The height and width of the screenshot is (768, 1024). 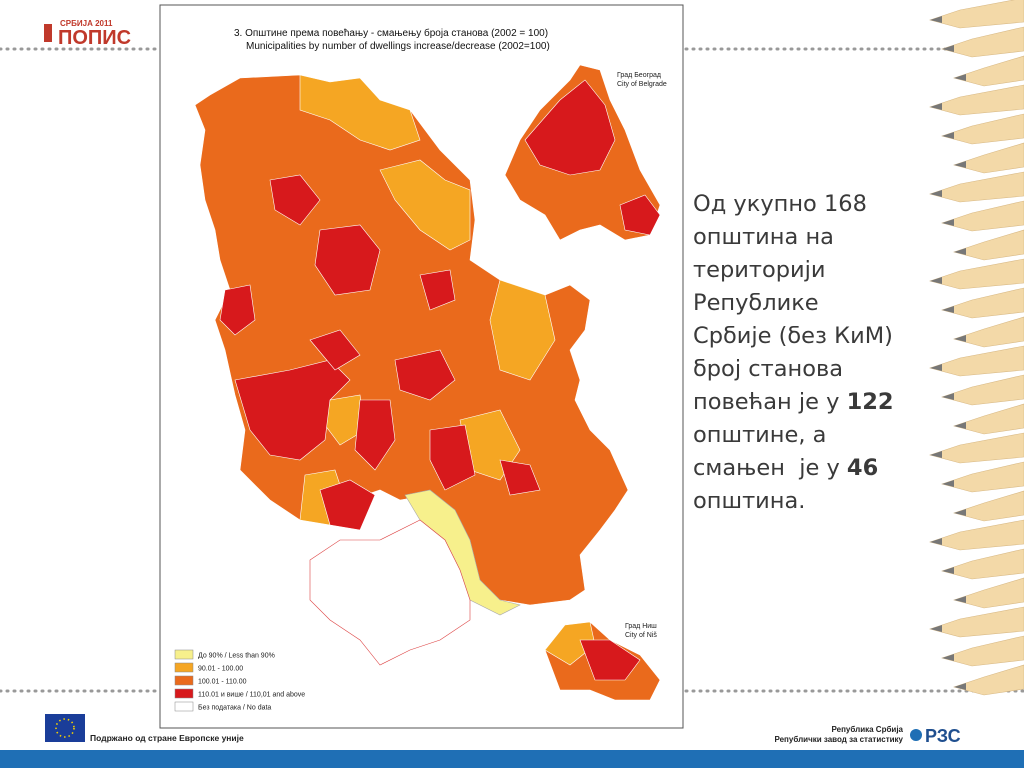 I want to click on text: смањен је у, so click(x=770, y=468).